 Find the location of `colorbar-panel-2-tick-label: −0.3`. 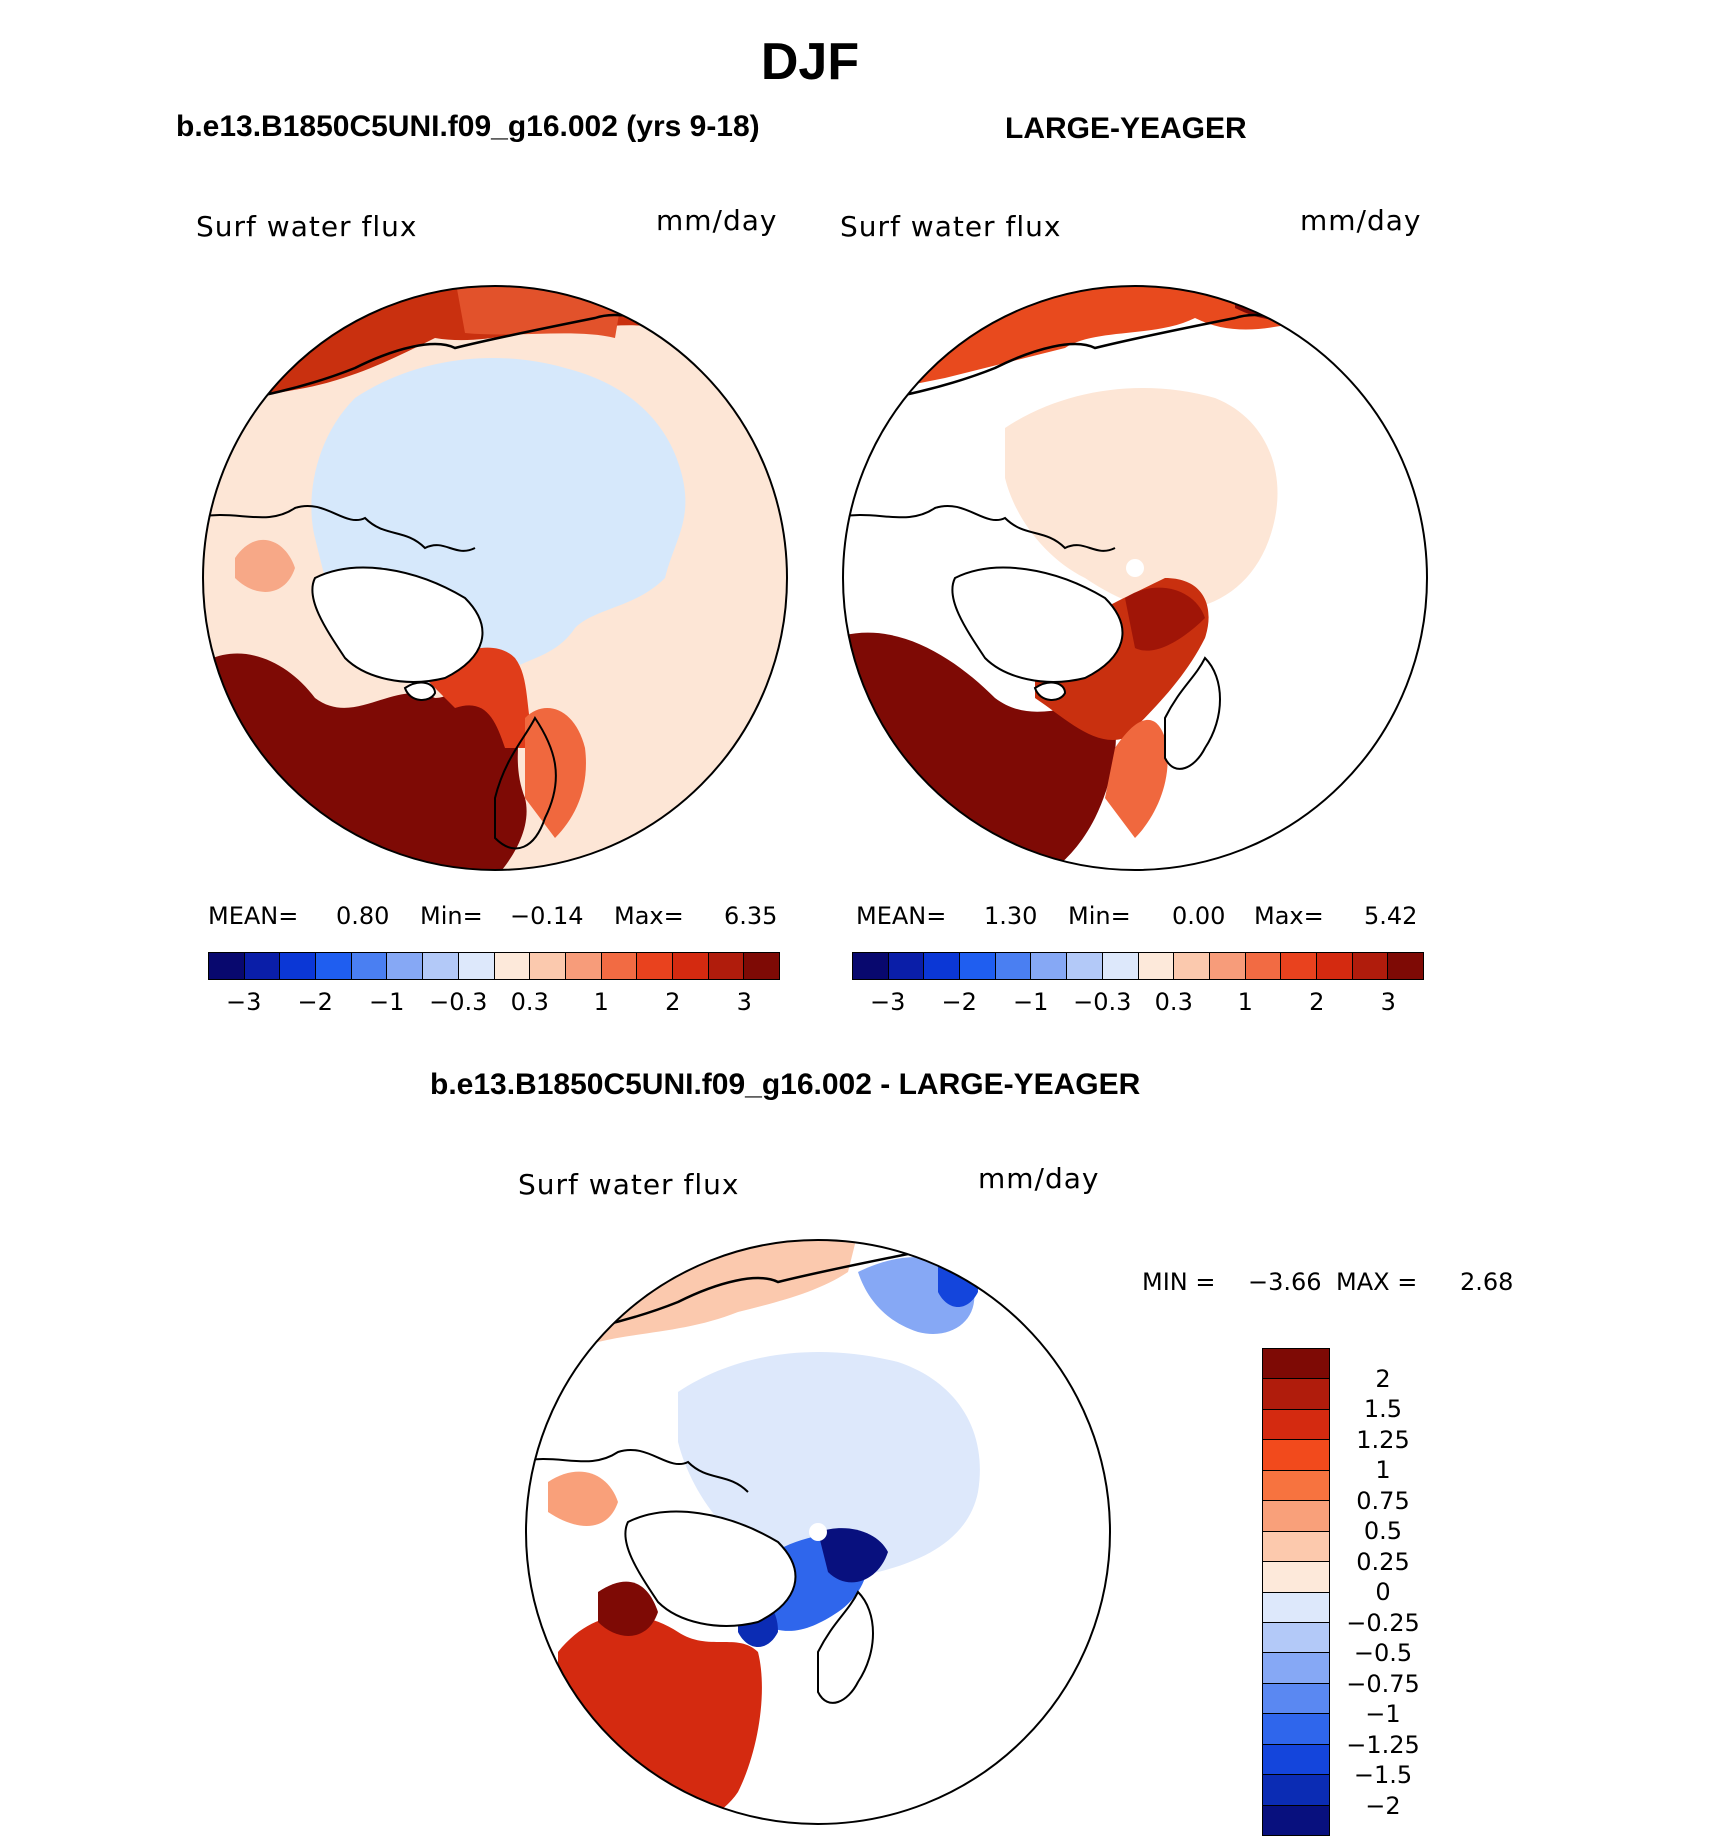

colorbar-panel-2-tick-label: −0.3 is located at coordinates (1102, 1002).